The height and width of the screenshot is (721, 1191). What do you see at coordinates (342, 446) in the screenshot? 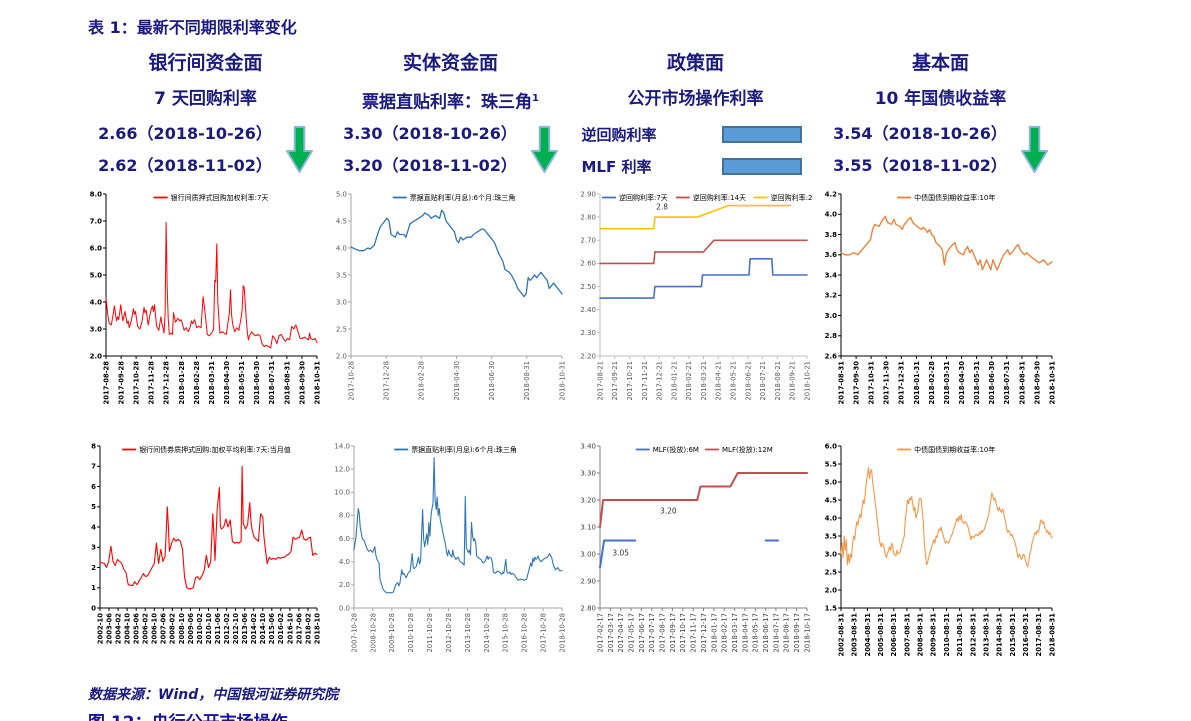
I see `y-tick-label: 14.0` at bounding box center [342, 446].